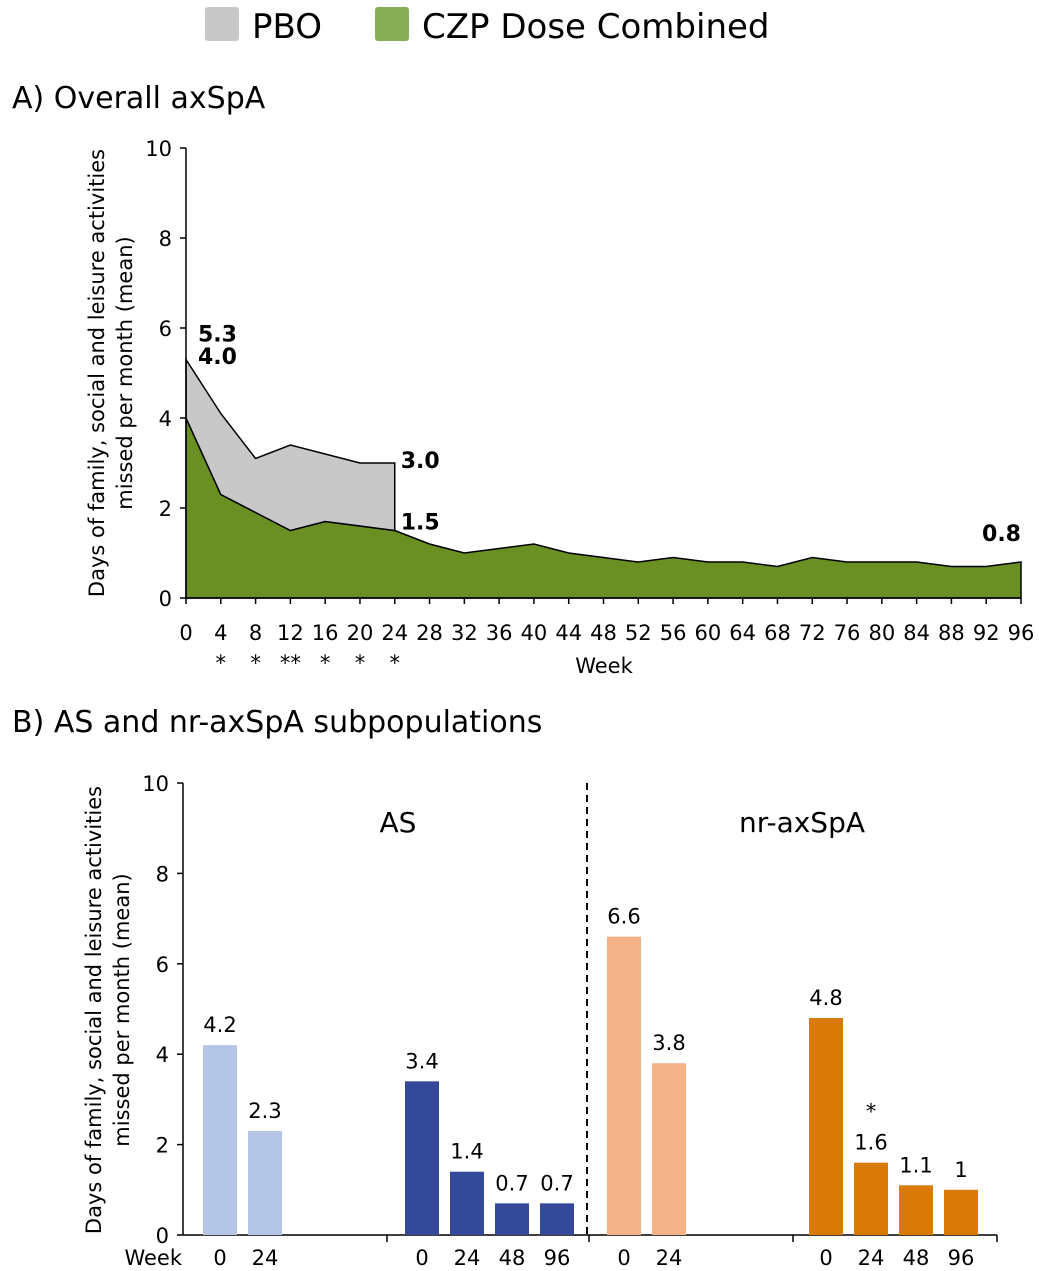 Image resolution: width=1039 pixels, height=1271 pixels. What do you see at coordinates (915, 1165) in the screenshot?
I see `bar-value-label: 1.1` at bounding box center [915, 1165].